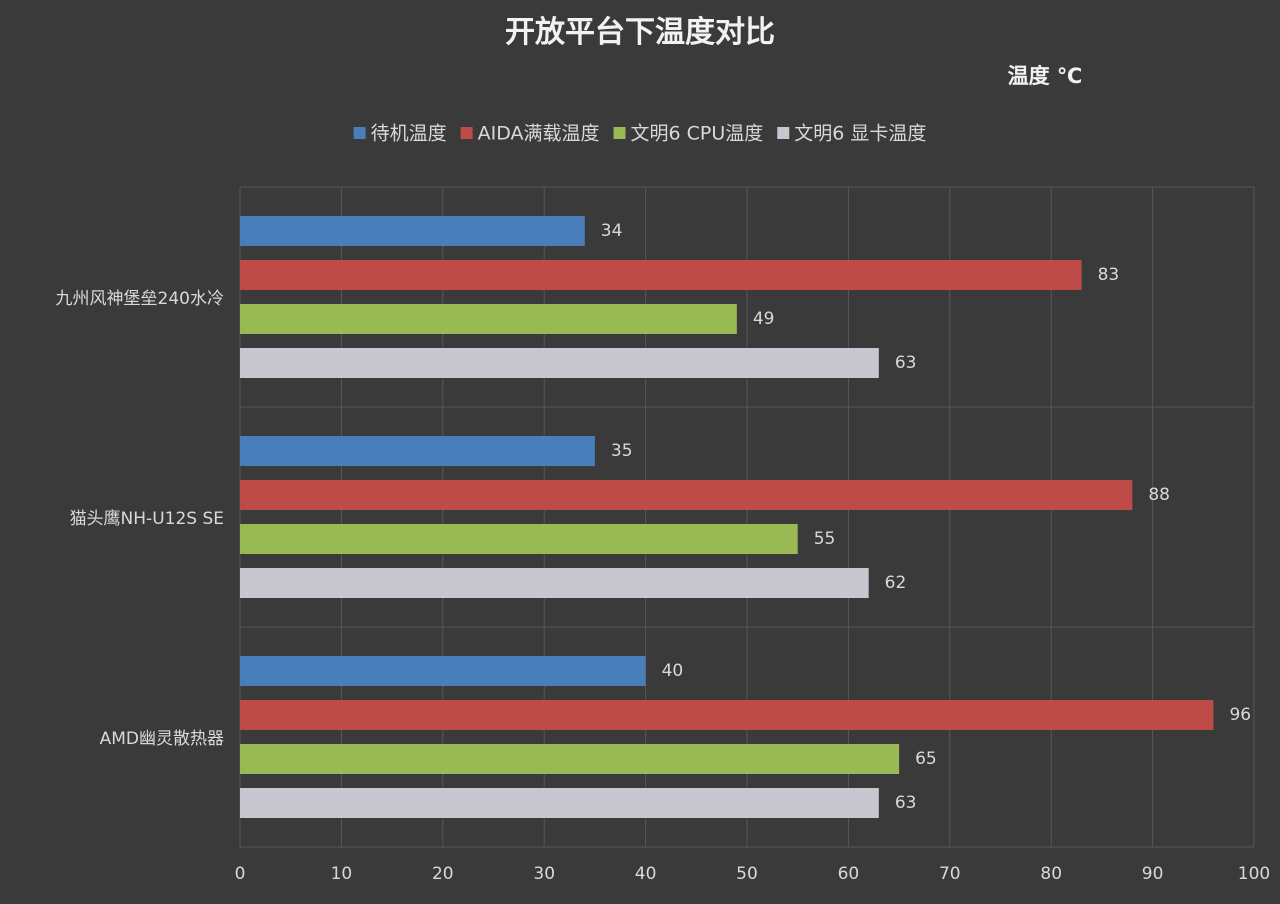 Image resolution: width=1280 pixels, height=904 pixels. I want to click on data-label: 34, so click(612, 231).